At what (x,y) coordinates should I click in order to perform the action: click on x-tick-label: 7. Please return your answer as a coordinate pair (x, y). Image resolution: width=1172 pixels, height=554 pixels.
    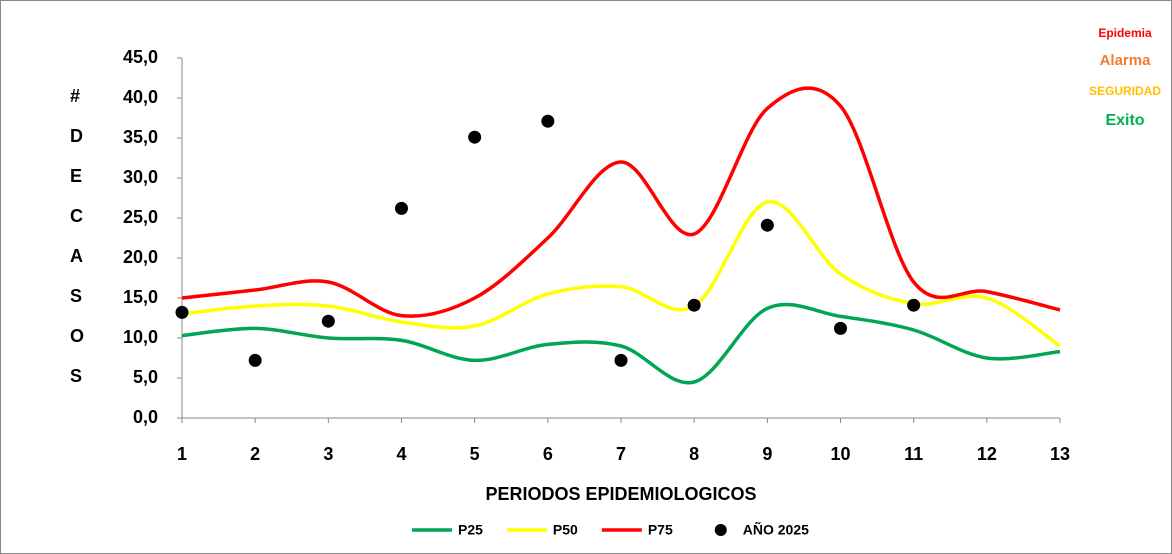
    Looking at the image, I should click on (621, 454).